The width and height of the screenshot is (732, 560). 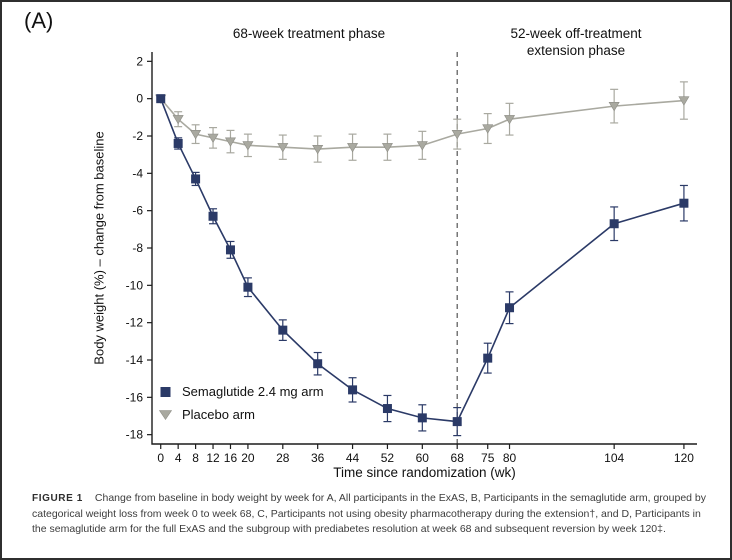 What do you see at coordinates (165, 415) in the screenshot?
I see `placebo-marker-icon` at bounding box center [165, 415].